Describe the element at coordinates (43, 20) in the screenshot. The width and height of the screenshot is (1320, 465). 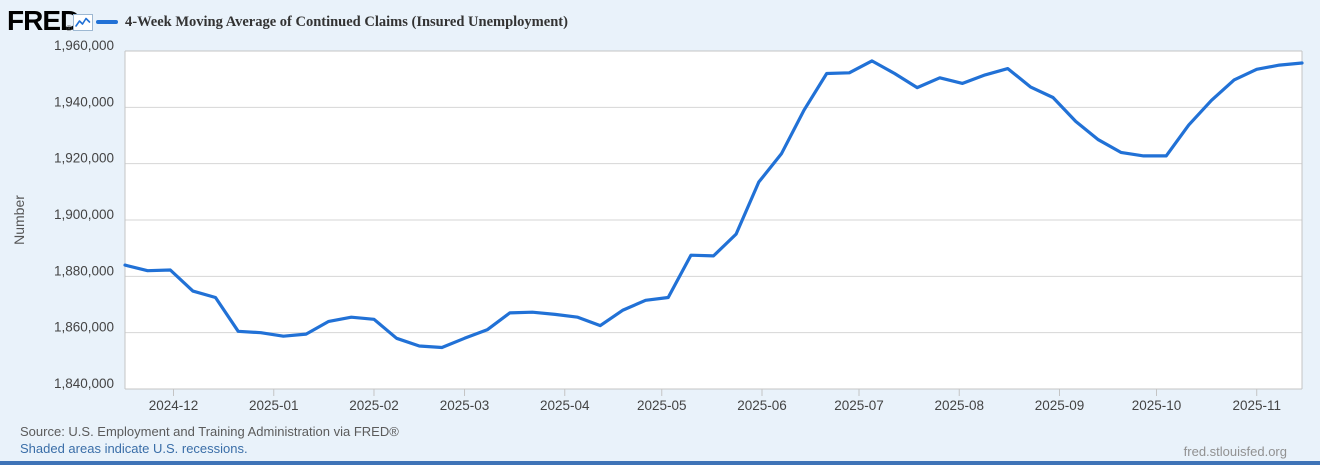
I see `fred-logo: FRED` at that location.